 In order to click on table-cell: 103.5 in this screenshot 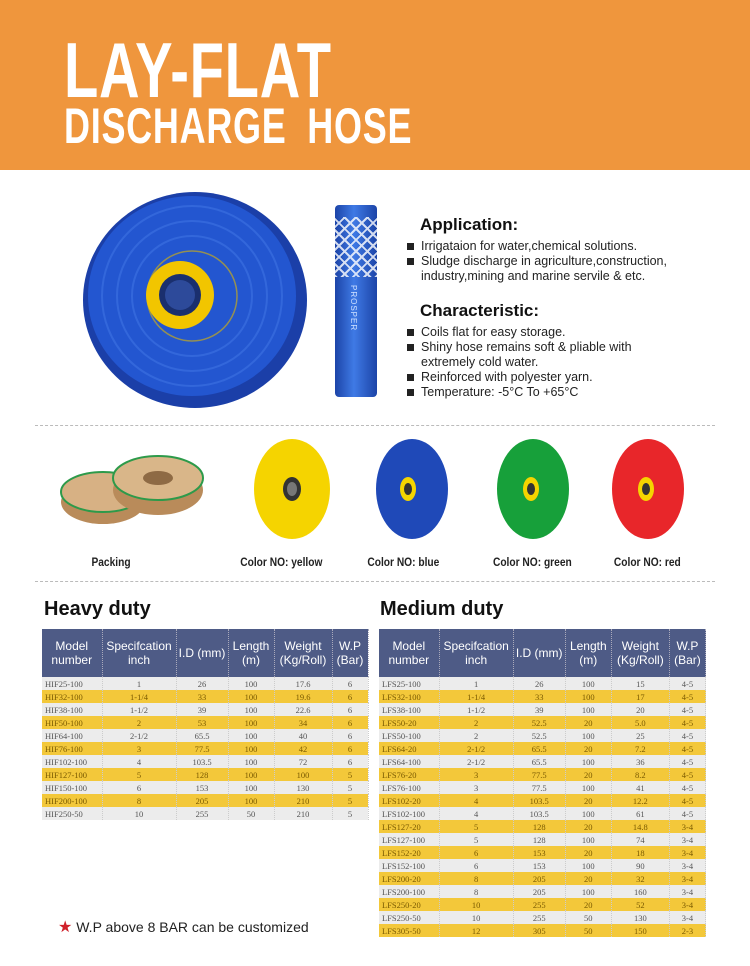, I will do `click(539, 800)`.